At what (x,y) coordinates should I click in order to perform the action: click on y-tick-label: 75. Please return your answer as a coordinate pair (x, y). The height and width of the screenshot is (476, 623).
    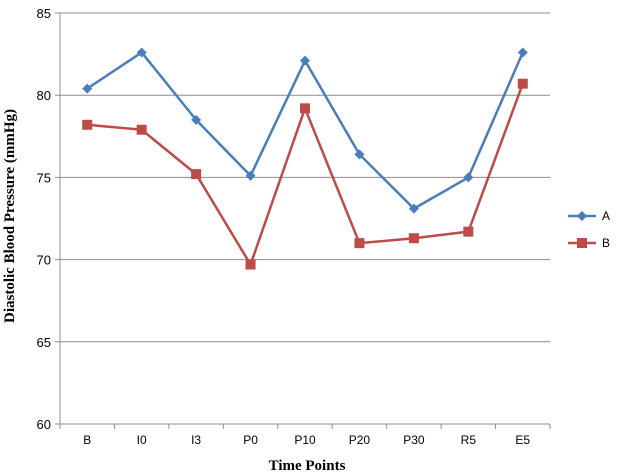
    Looking at the image, I should click on (44, 177).